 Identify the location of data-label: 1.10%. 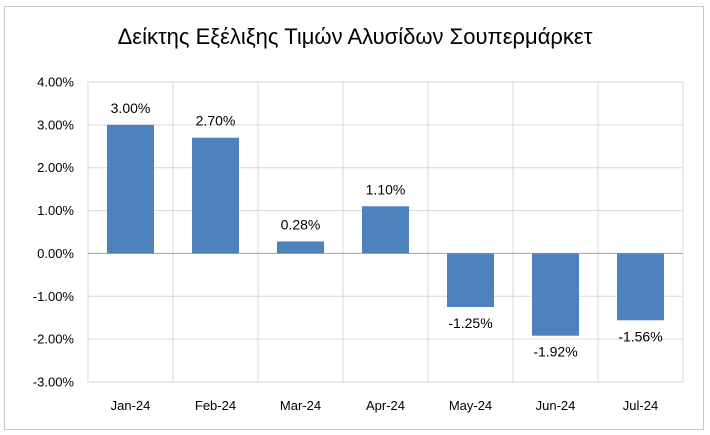
(386, 189).